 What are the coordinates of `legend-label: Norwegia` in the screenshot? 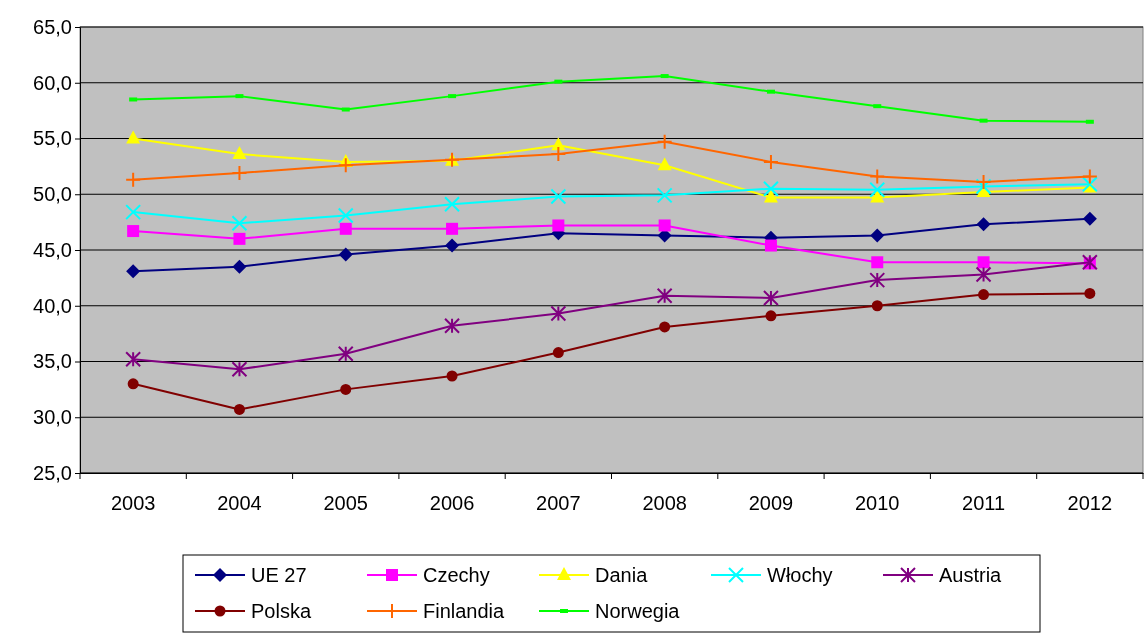 It's located at (638, 611).